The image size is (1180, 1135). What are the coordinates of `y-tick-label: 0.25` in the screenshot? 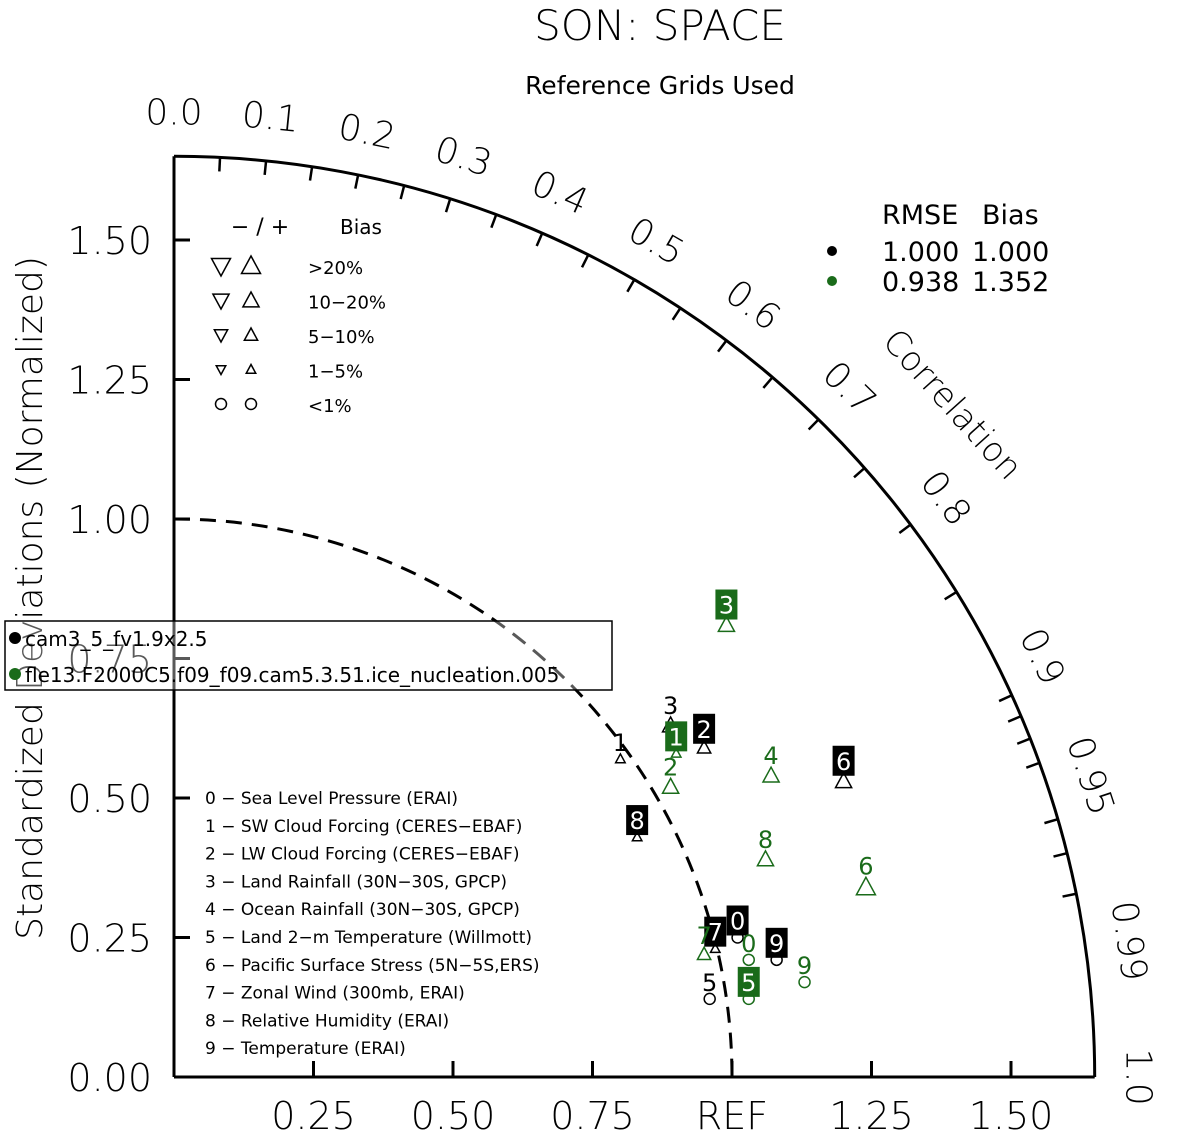 It's located at (109, 939).